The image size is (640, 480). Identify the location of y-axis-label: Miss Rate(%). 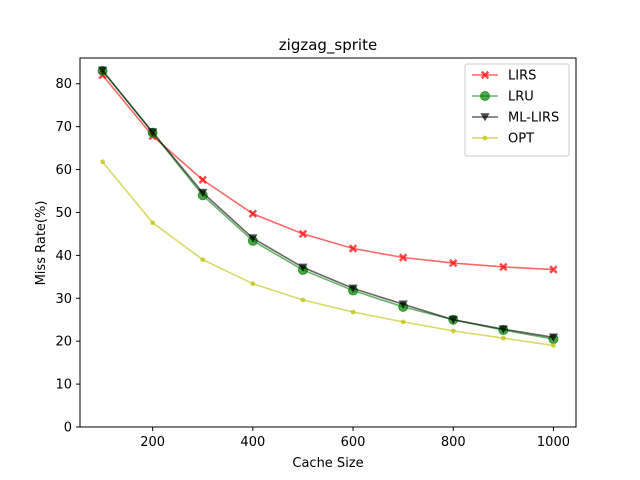
(41, 243).